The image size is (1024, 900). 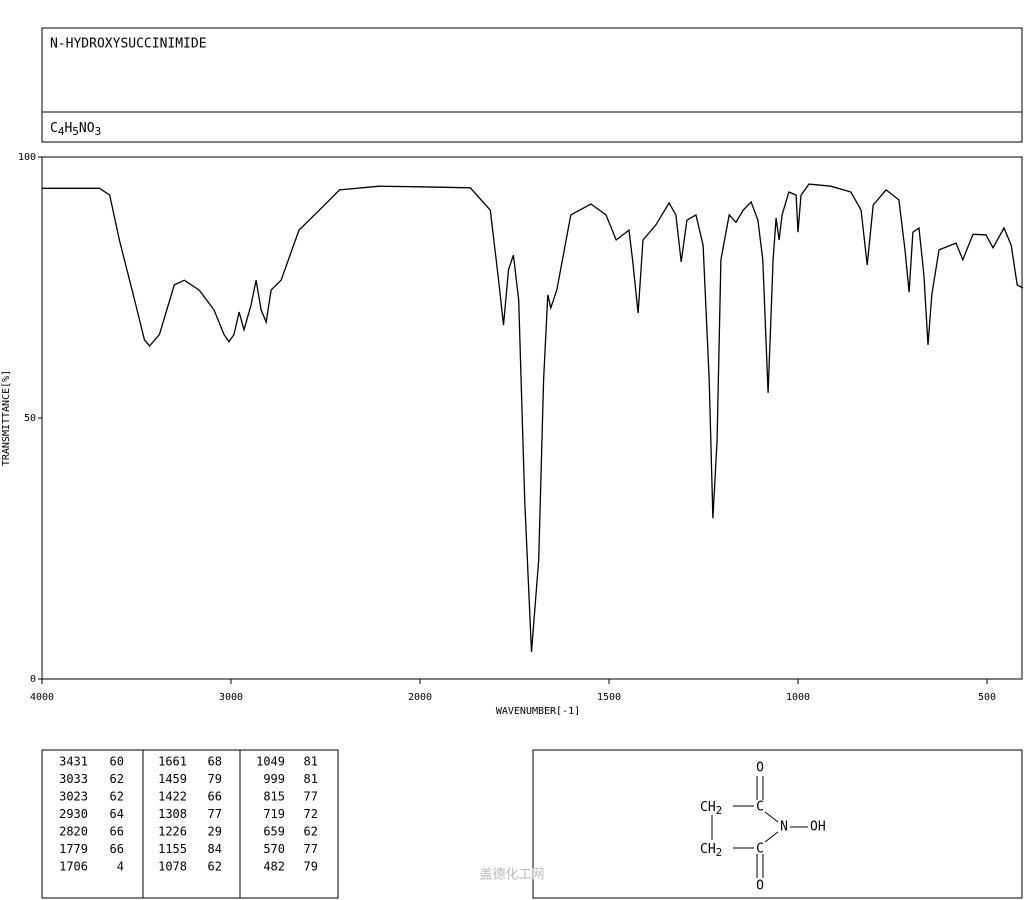 What do you see at coordinates (172, 849) in the screenshot?
I see `peak-wavenumber: 1155` at bounding box center [172, 849].